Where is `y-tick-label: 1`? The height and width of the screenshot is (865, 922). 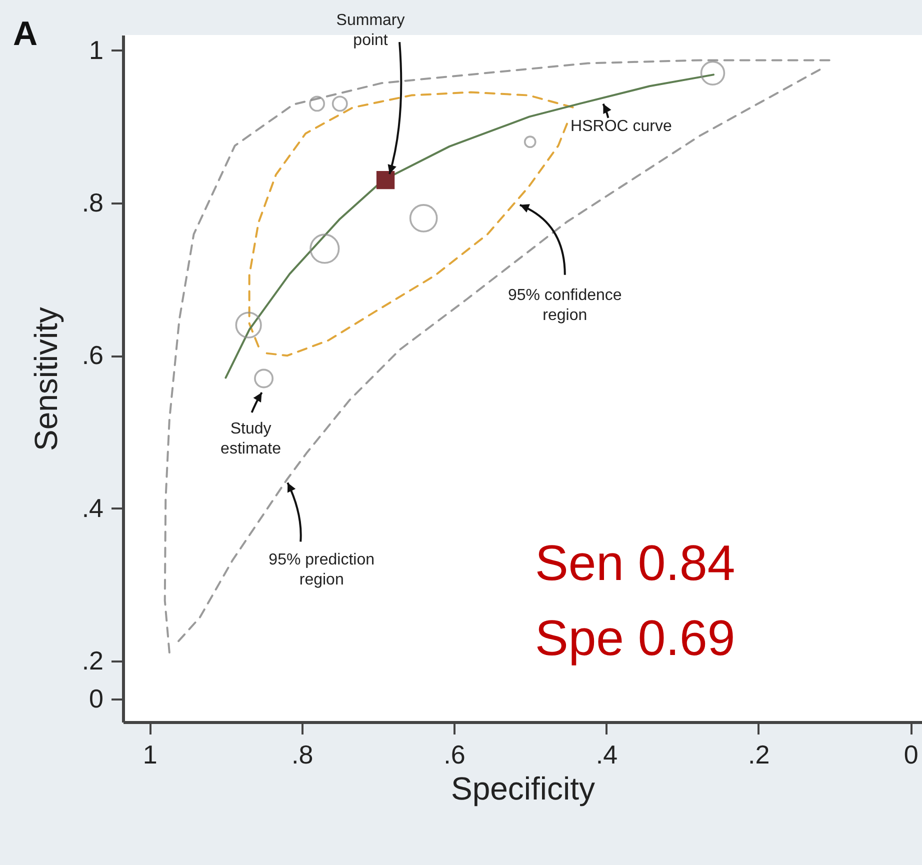
y-tick-label: 1 is located at coordinates (96, 49).